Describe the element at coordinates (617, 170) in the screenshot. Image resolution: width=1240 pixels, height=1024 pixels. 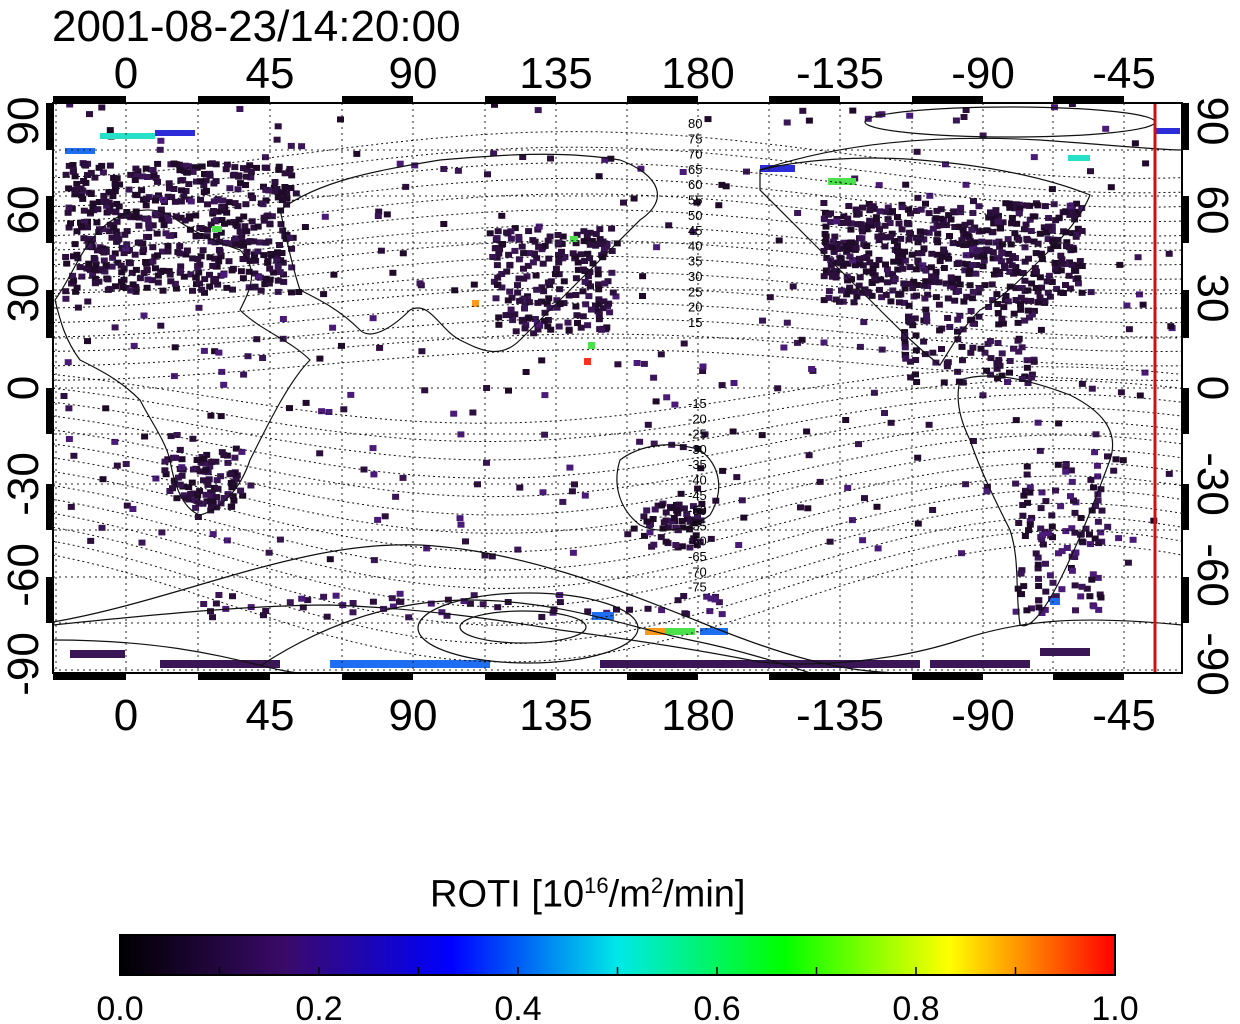
I see `contour-north` at that location.